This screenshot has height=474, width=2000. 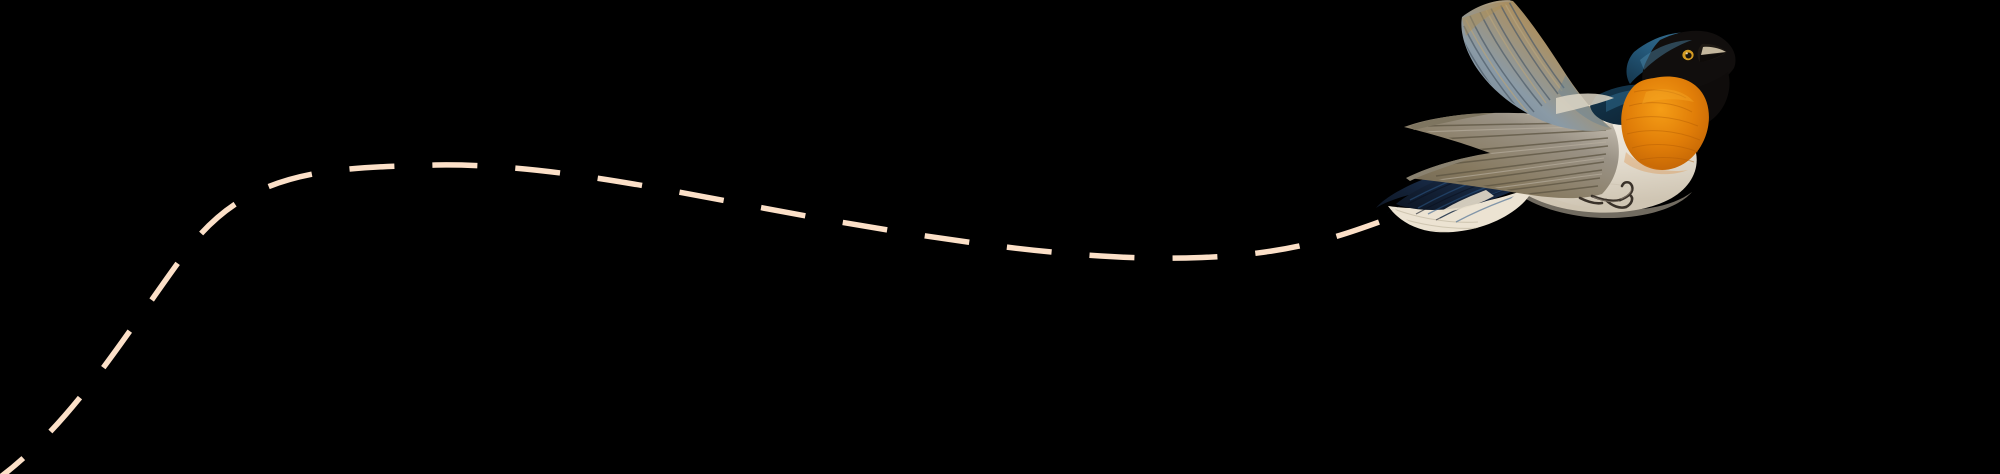 What do you see at coordinates (1495, 4) in the screenshot?
I see `upper-wing-tip` at bounding box center [1495, 4].